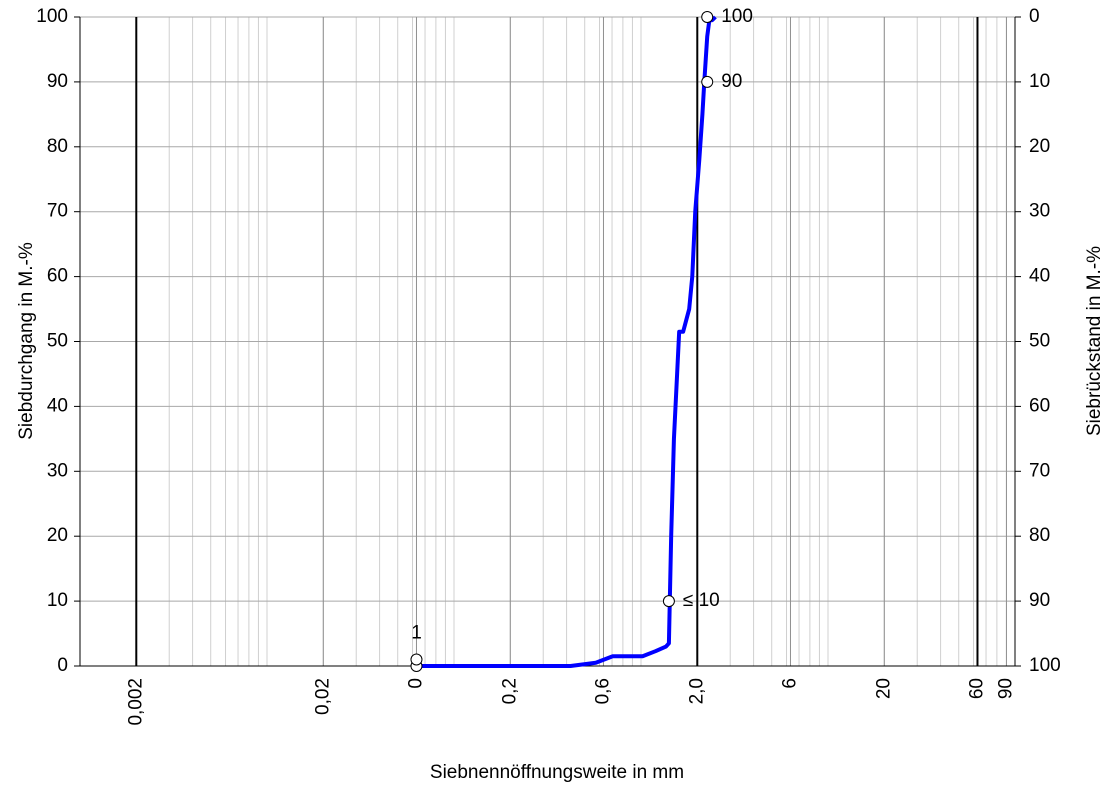 The image size is (1110, 794). What do you see at coordinates (26, 341) in the screenshot?
I see `y-axis-title: Siebdurchgang in M.-%` at bounding box center [26, 341].